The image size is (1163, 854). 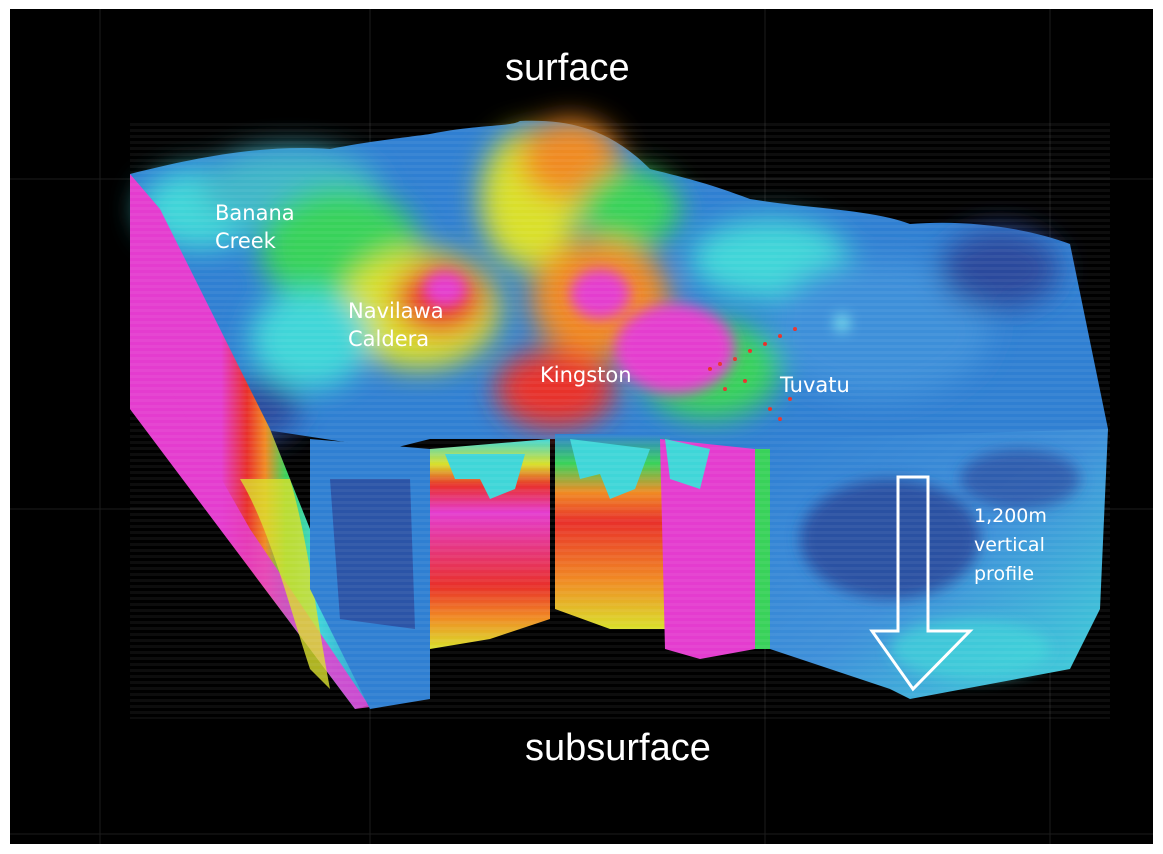 I want to click on tuvatu-label: Tuvatu, so click(x=815, y=385).